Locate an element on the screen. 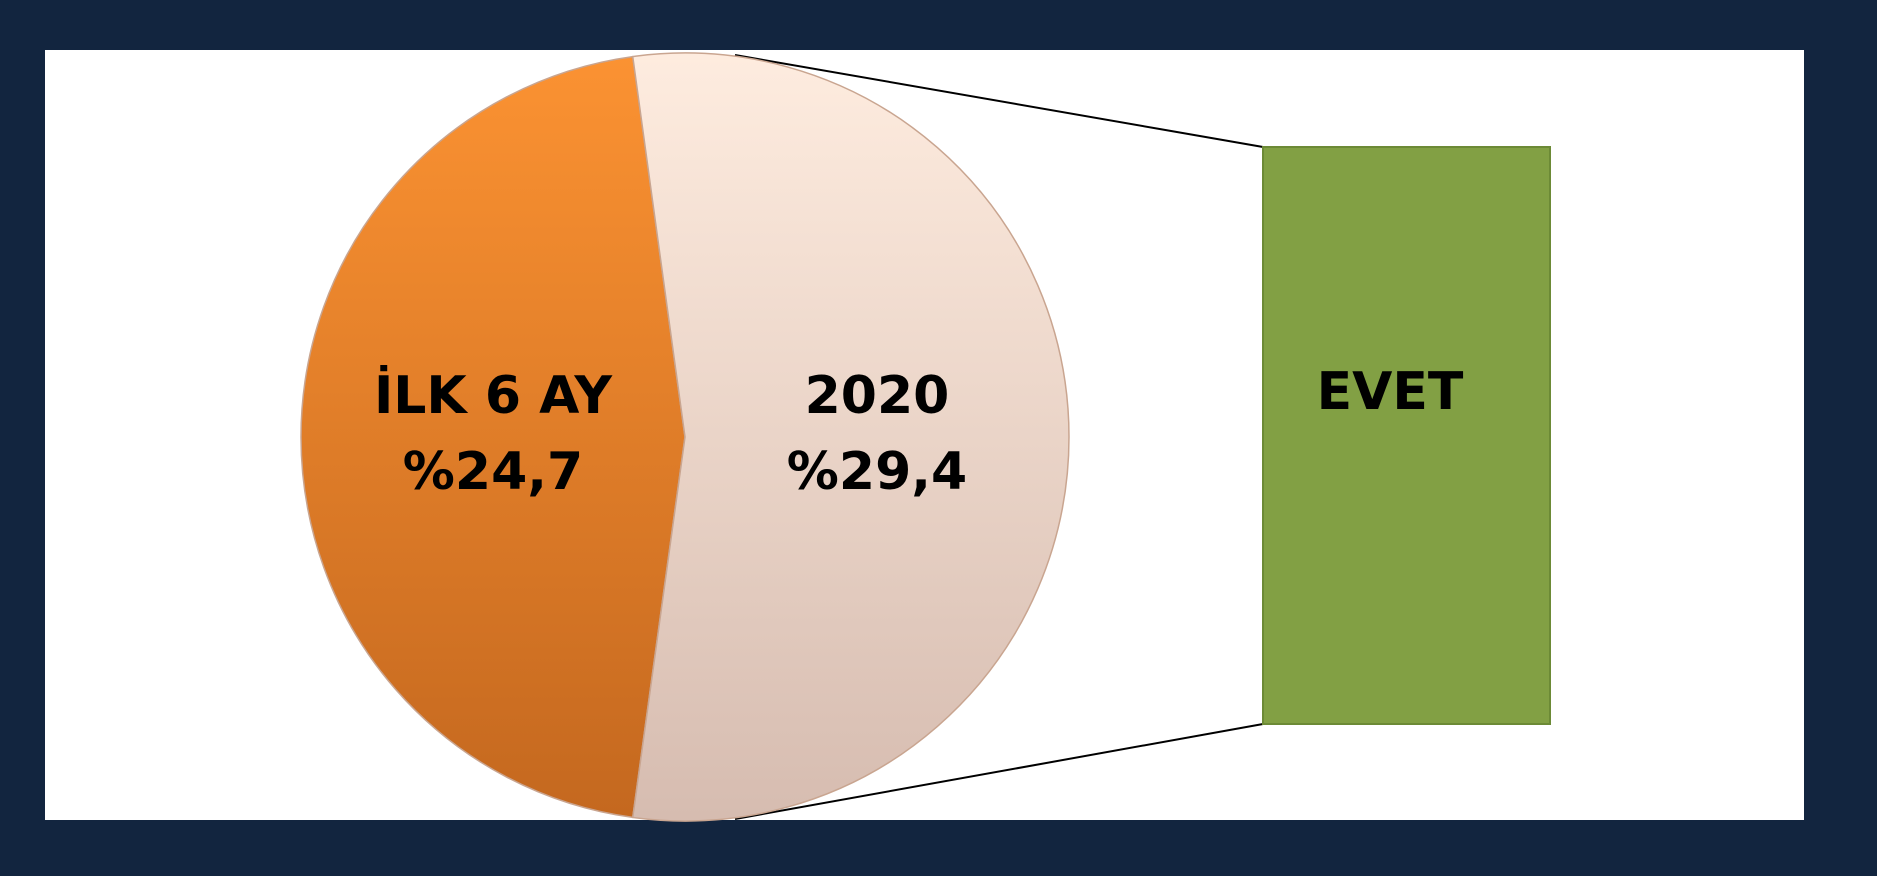 The image size is (1877, 876). slice-name: 2020 is located at coordinates (877, 396).